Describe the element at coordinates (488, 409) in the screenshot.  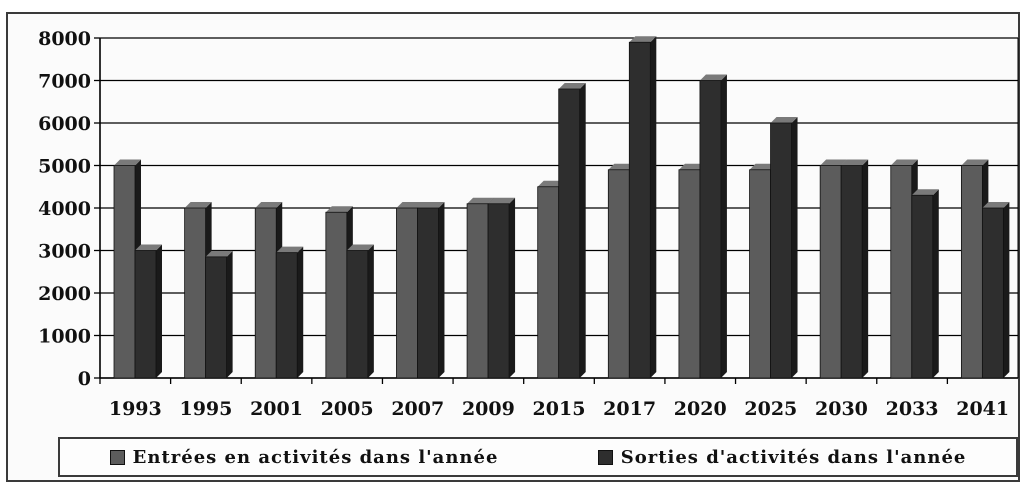
I see `x-tick-label: 2009` at that location.